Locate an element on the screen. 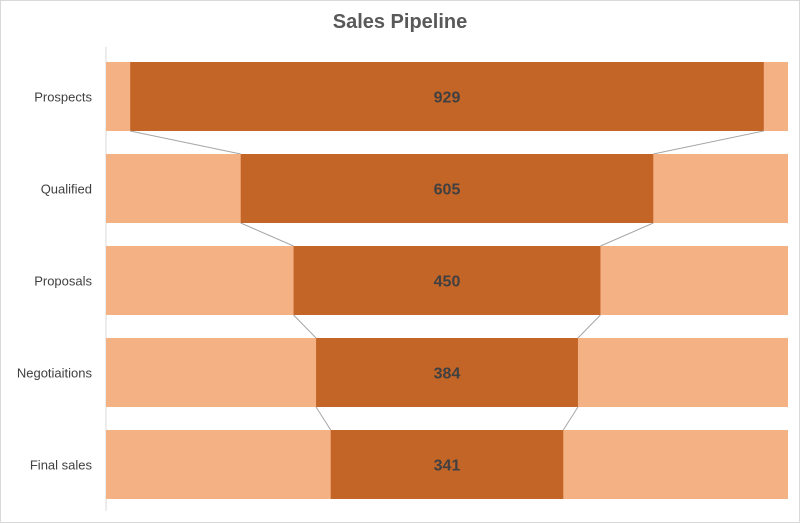 Image resolution: width=800 pixels, height=523 pixels. category-label-4: Final sales is located at coordinates (61, 465).